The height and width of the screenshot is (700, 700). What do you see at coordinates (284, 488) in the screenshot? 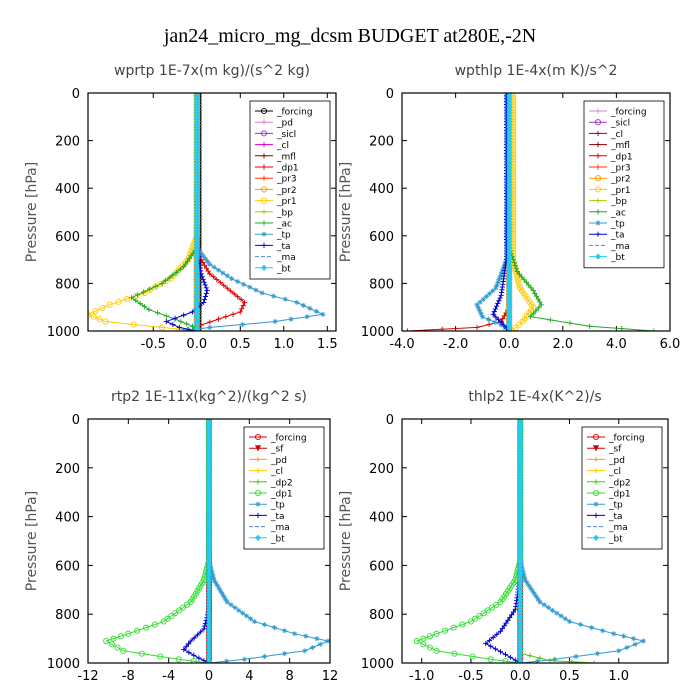
I see `legend: _forcing_sf_pd_cl_dp2 _dp1_tp_ta_ma_bt` at bounding box center [284, 488].